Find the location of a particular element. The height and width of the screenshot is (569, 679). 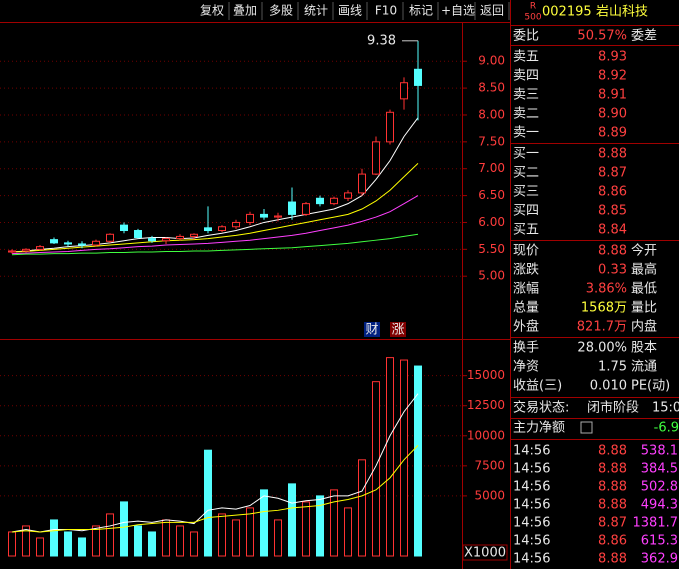

y-tick-label: 7.00 is located at coordinates (491, 168).